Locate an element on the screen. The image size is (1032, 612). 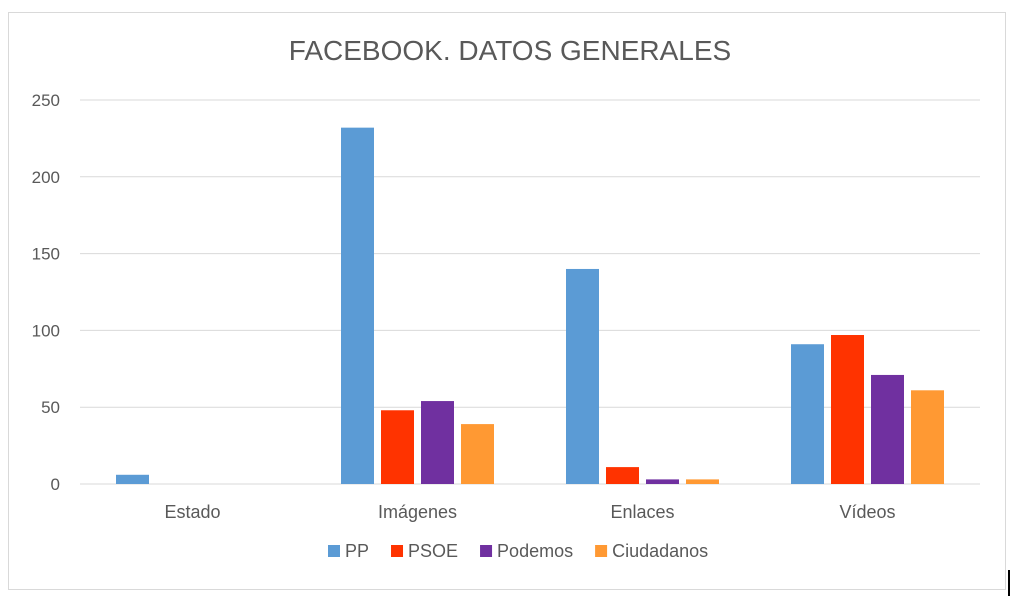
bar-ciudadanos-enlaces is located at coordinates (702, 481).